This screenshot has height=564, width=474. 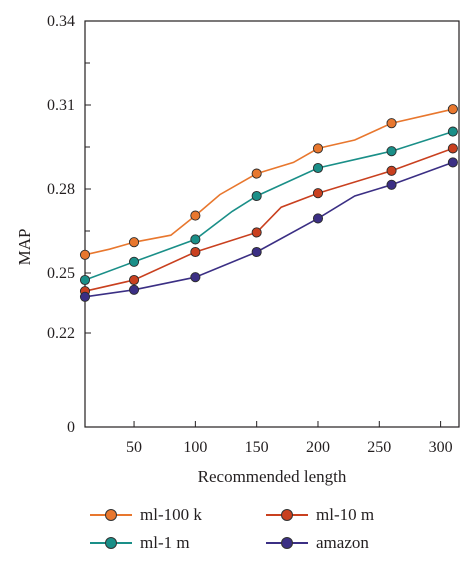 What do you see at coordinates (61, 21) in the screenshot?
I see `y-tick-label: 0.34` at bounding box center [61, 21].